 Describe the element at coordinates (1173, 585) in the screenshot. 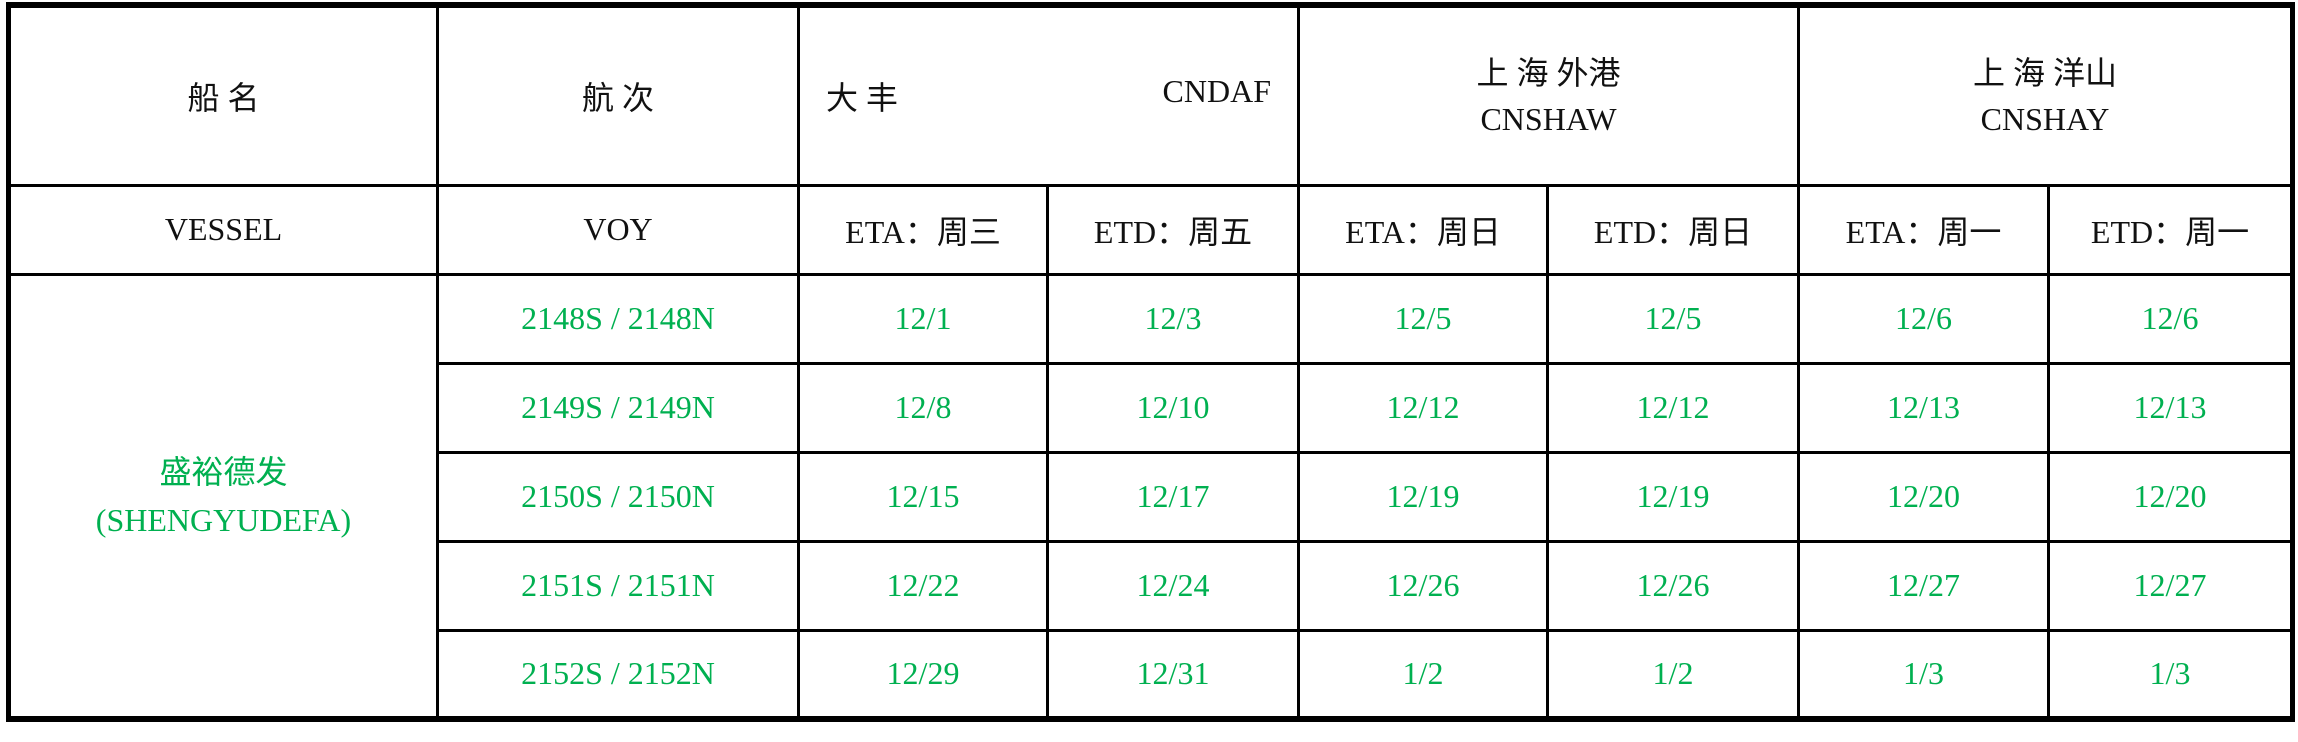

I see `date-cell: 12/24` at that location.